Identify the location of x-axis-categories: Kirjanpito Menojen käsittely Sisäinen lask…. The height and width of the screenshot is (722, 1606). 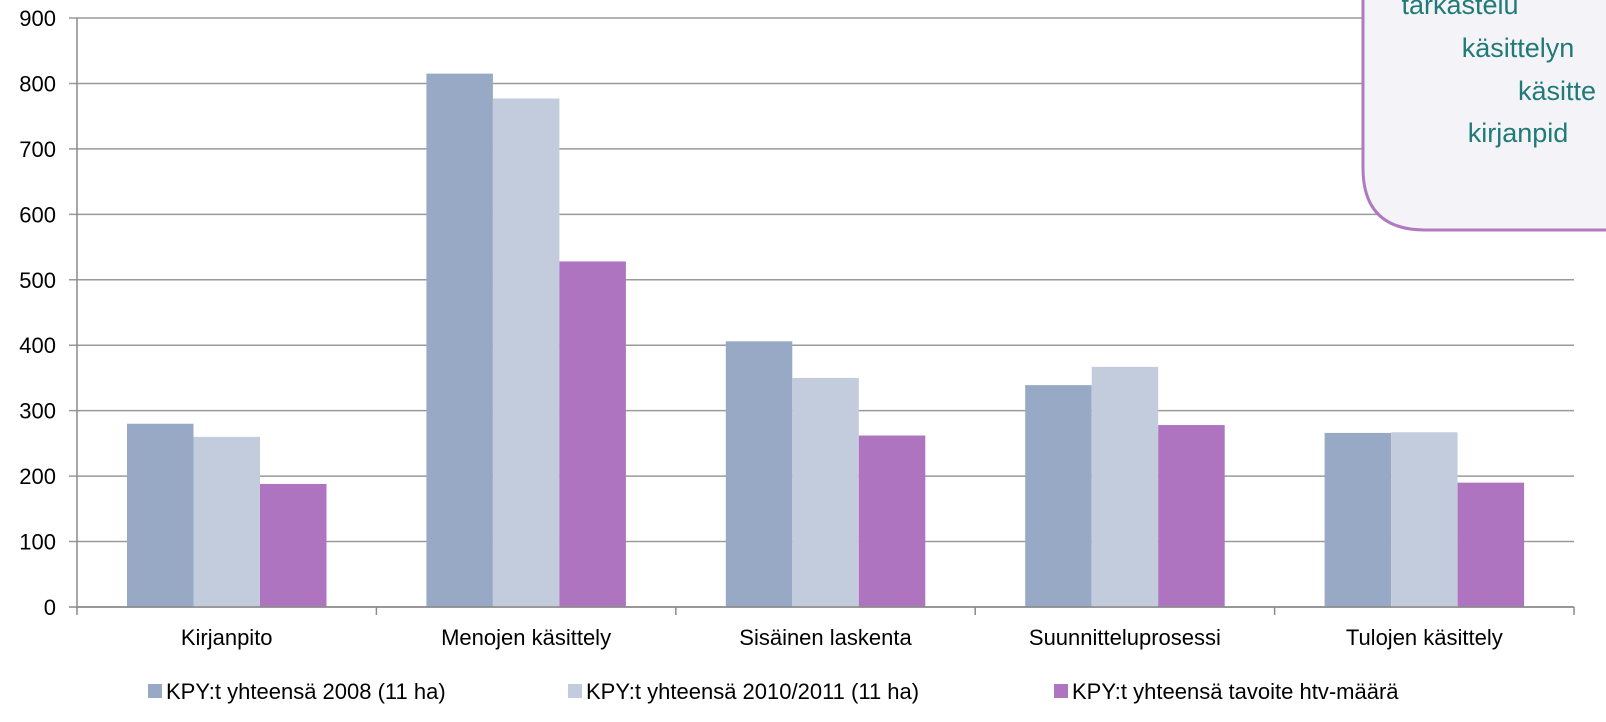
(842, 637).